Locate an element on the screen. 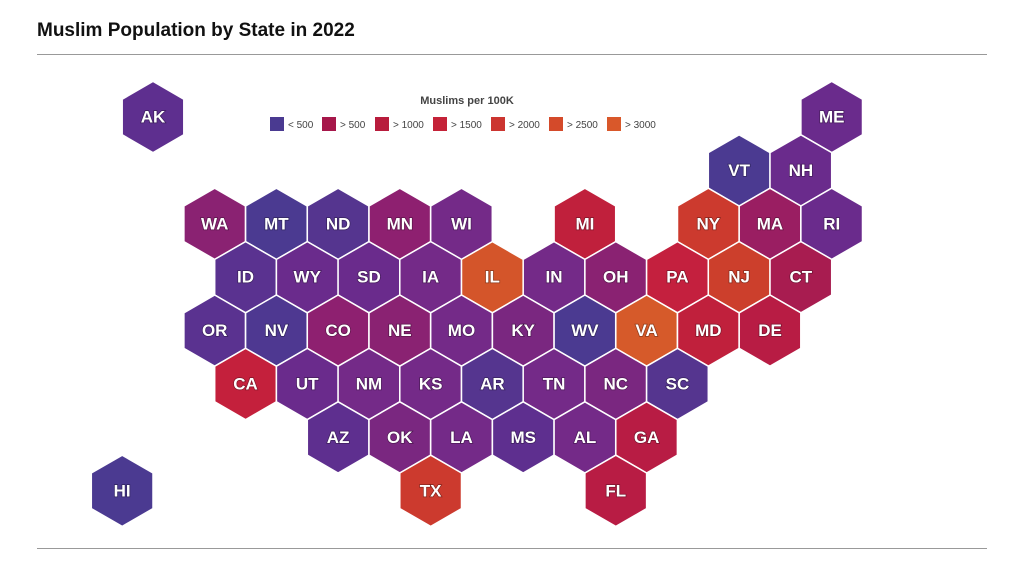  state-label: NH is located at coordinates (801, 170).